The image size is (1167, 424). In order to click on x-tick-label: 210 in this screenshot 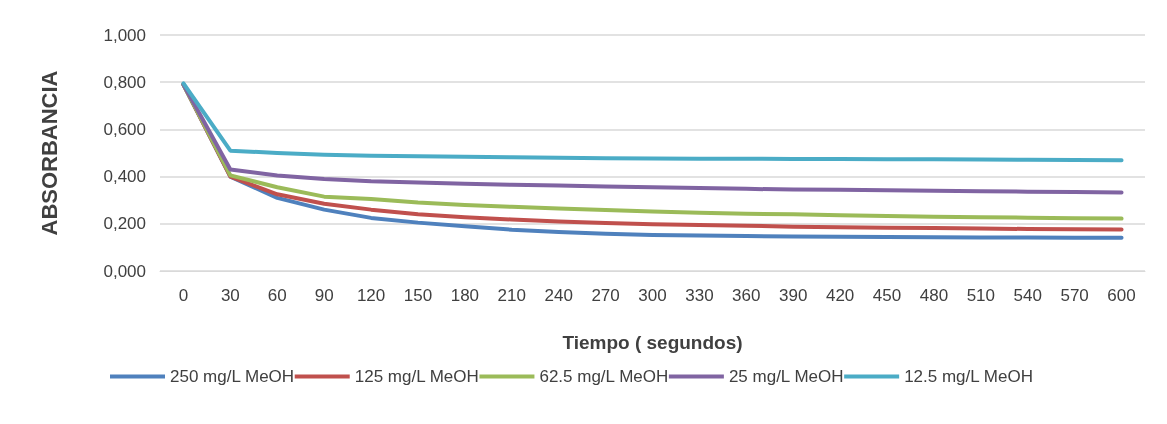, I will do `click(511, 295)`.